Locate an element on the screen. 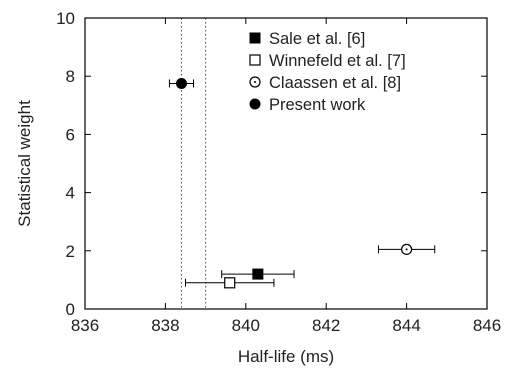 Image resolution: width=510 pixels, height=371 pixels. legend-label: Claassen et al. [8] is located at coordinates (335, 83).